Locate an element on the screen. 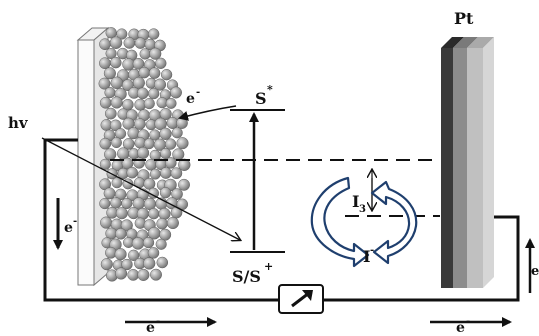 This screenshot has height=336, width=539. tio2-particle-layer is located at coordinates (144, 154).